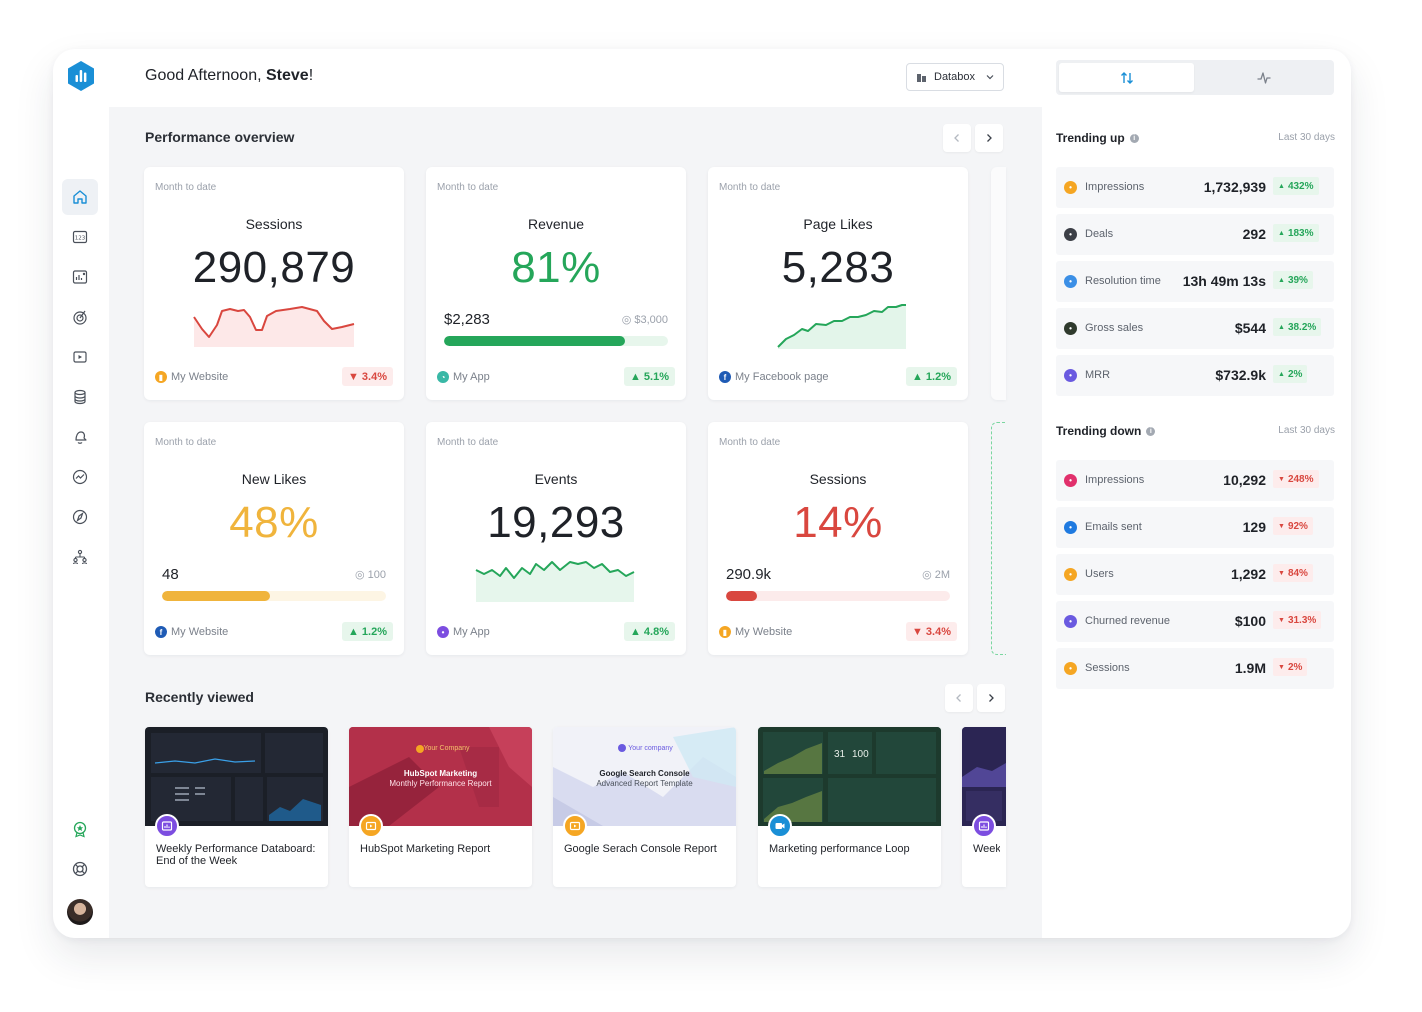 The image size is (1422, 1012). Describe the element at coordinates (1128, 621) in the screenshot. I see `metric-label: Churned revenue` at that location.